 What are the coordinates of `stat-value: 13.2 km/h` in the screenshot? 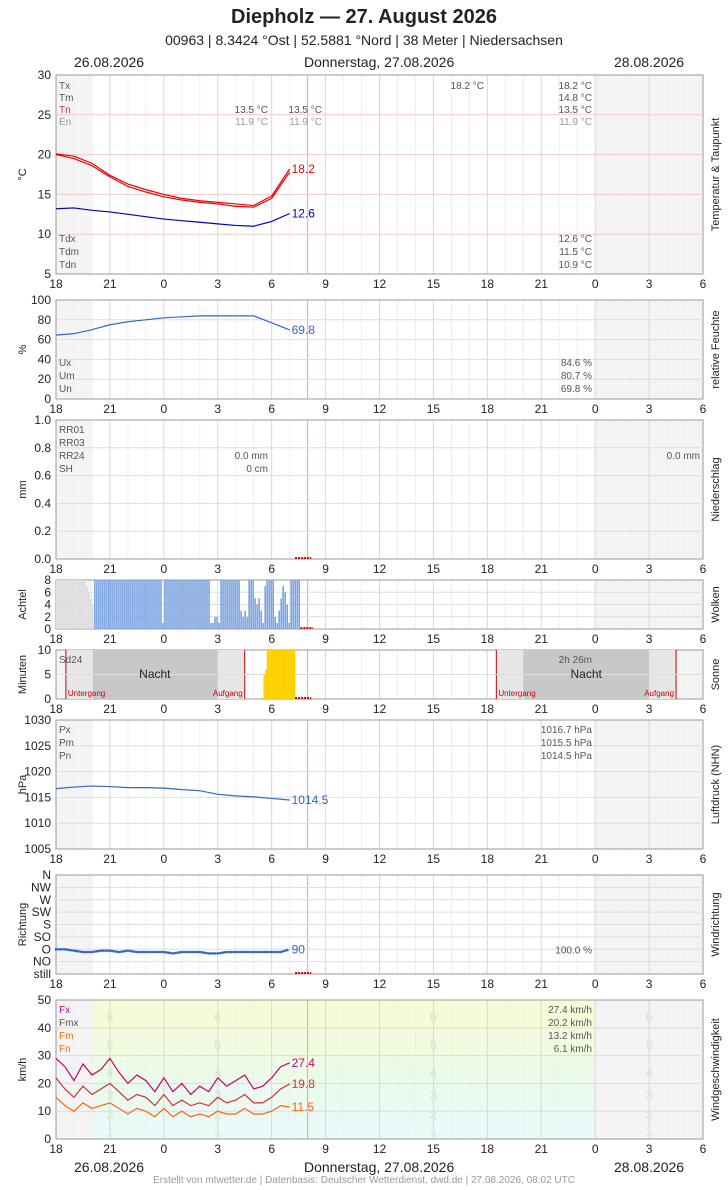 It's located at (570, 1036).